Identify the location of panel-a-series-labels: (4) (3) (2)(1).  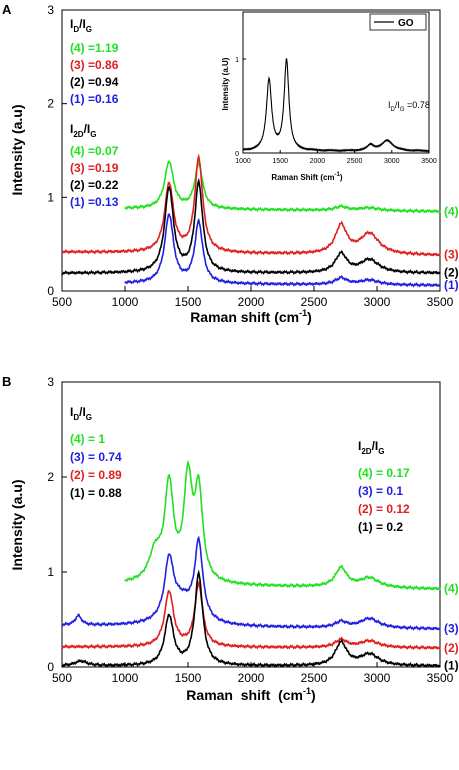
(451, 248).